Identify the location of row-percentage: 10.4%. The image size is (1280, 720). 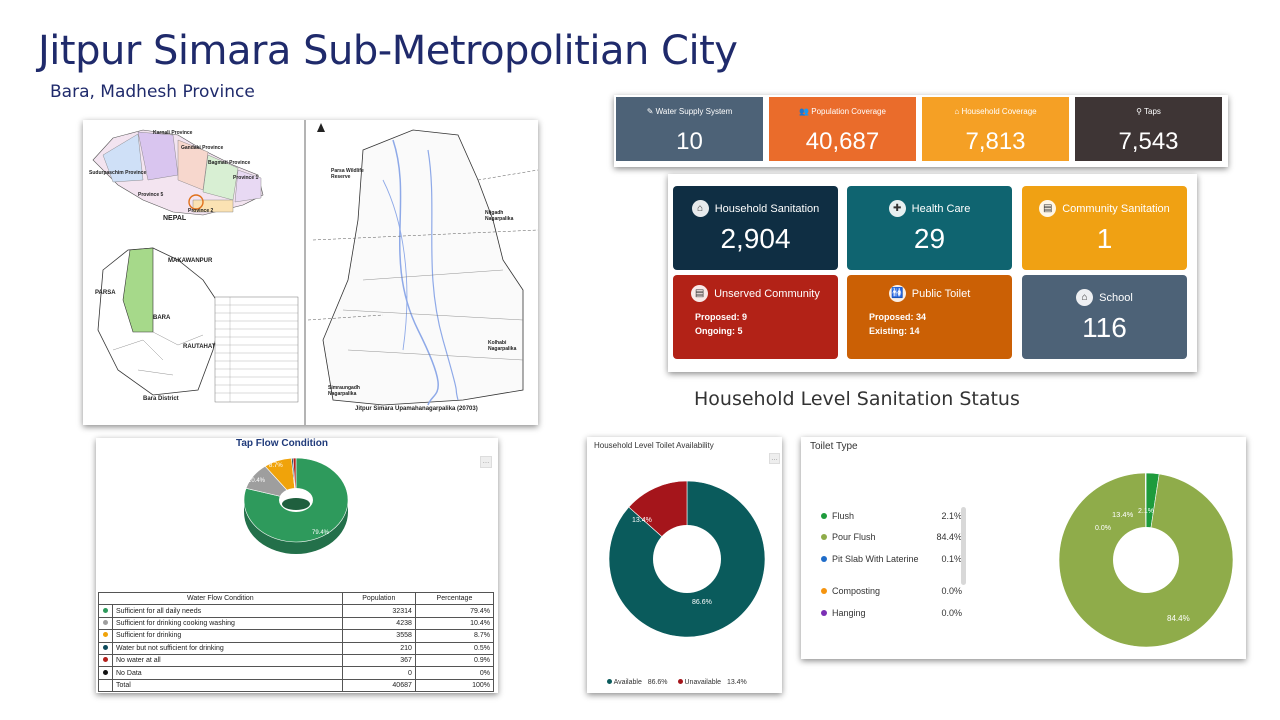
(454, 623).